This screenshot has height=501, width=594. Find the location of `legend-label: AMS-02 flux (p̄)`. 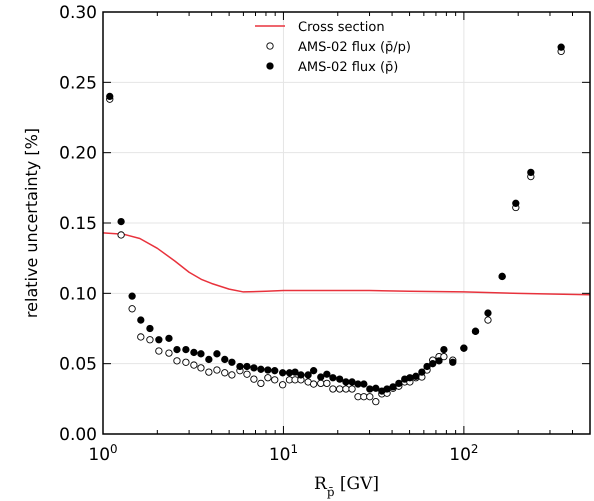

legend-label: AMS-02 flux (p̄) is located at coordinates (348, 67).